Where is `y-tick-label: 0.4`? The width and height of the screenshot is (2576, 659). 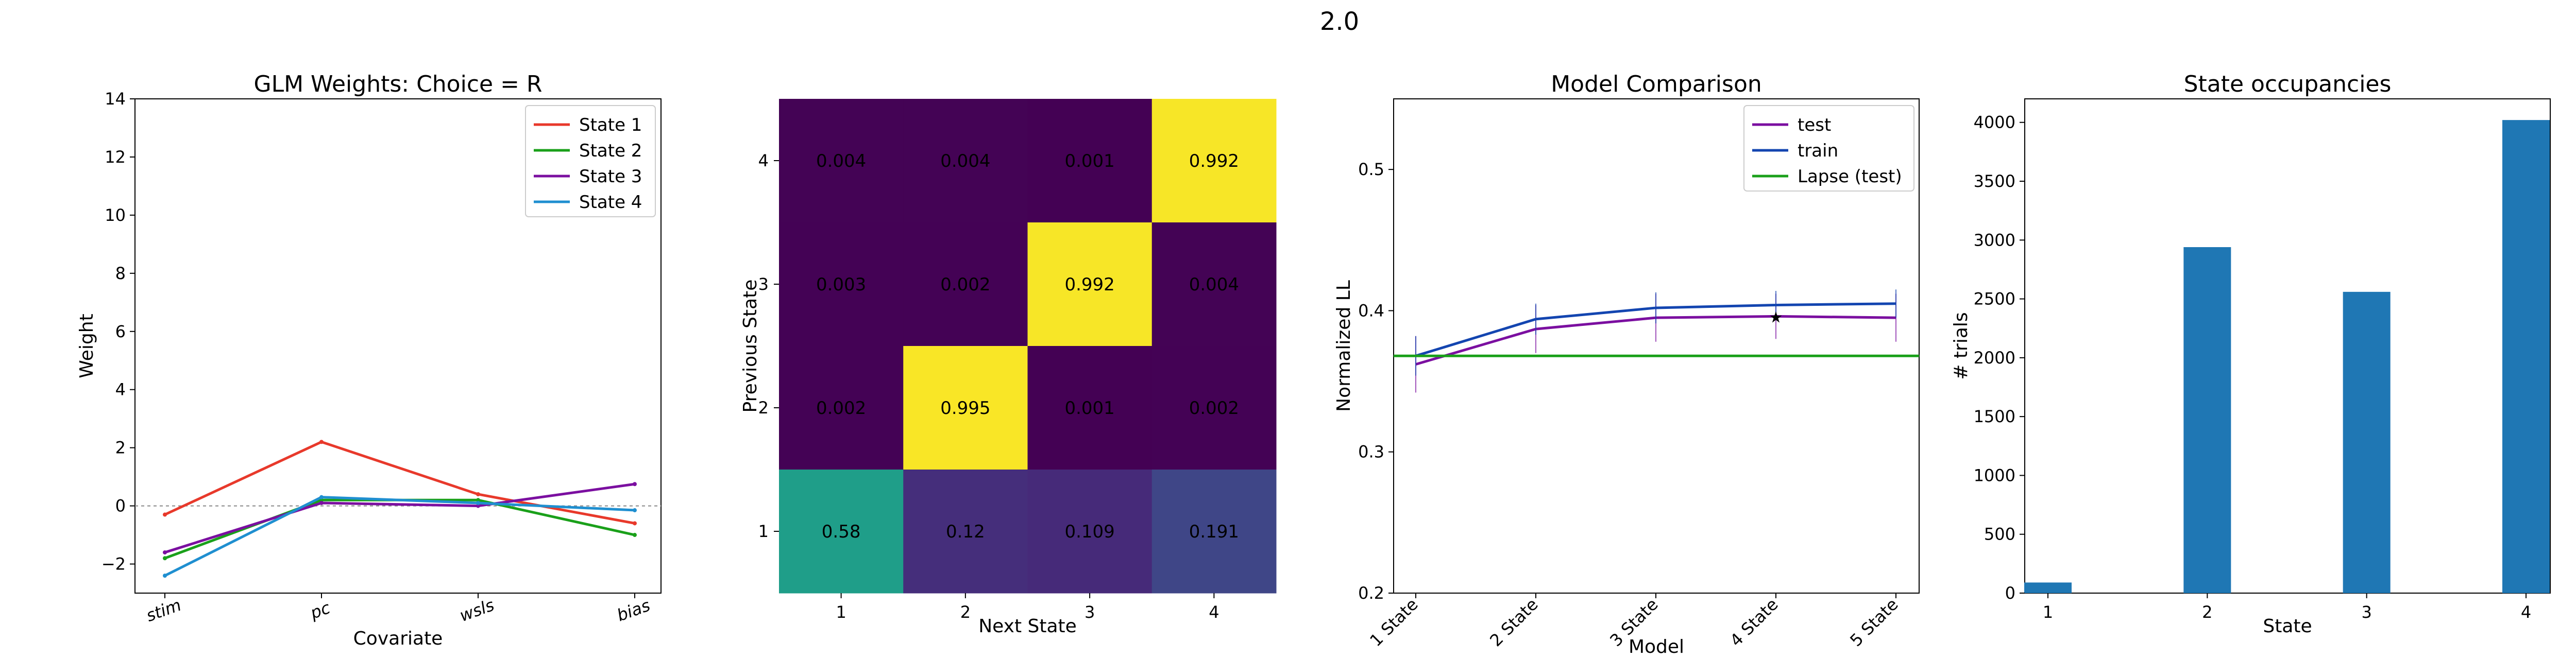 y-tick-label: 0.4 is located at coordinates (1371, 310).